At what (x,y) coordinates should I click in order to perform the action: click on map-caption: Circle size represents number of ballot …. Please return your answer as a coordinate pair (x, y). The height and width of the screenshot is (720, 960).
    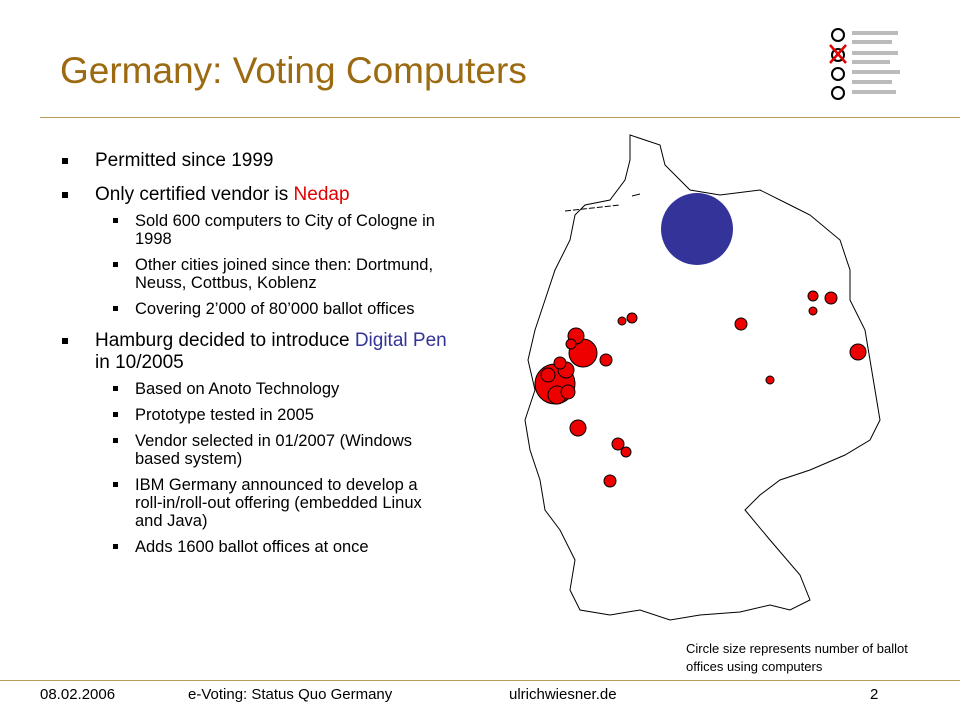
    Looking at the image, I should click on (797, 657).